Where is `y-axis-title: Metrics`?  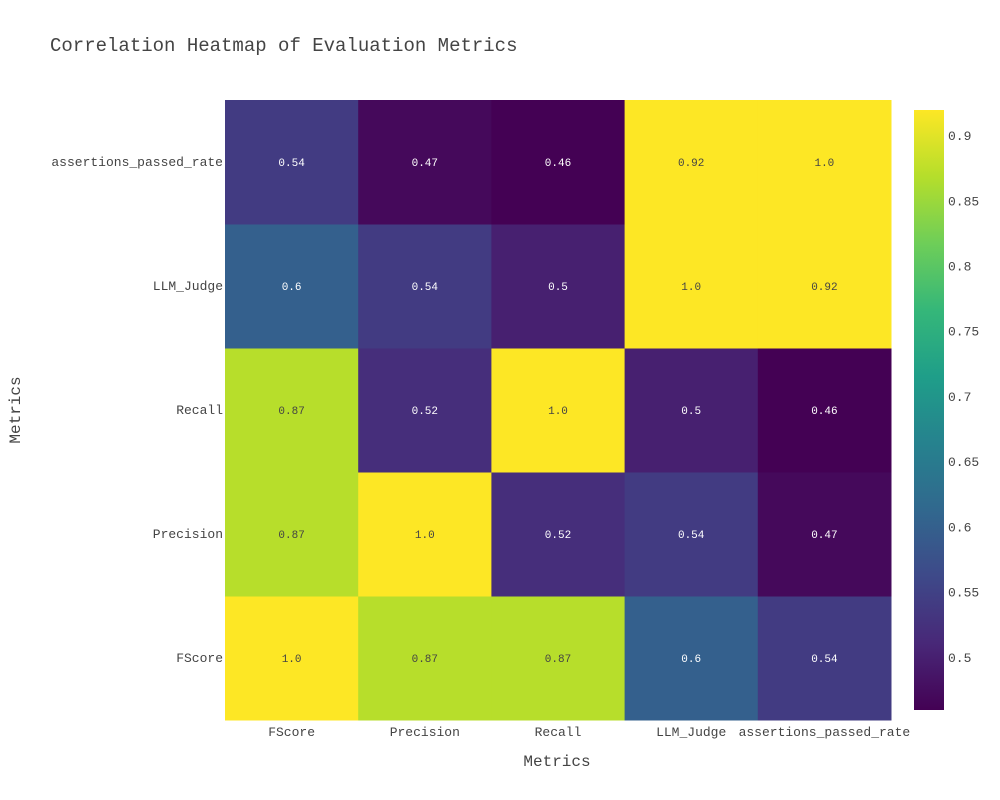 y-axis-title: Metrics is located at coordinates (16, 409).